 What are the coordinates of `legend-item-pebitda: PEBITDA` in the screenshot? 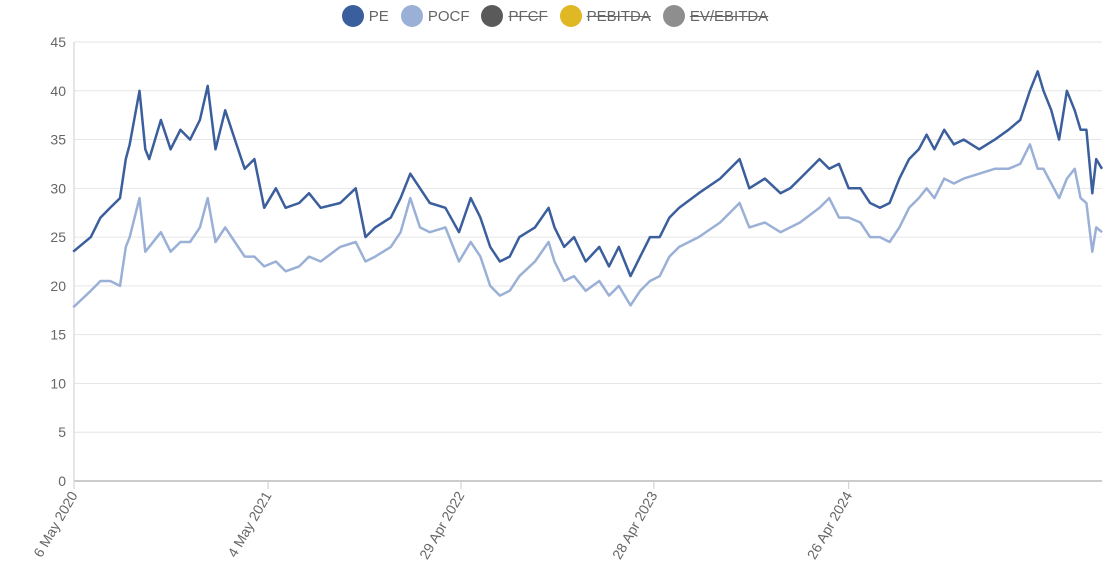 It's located at (605, 16).